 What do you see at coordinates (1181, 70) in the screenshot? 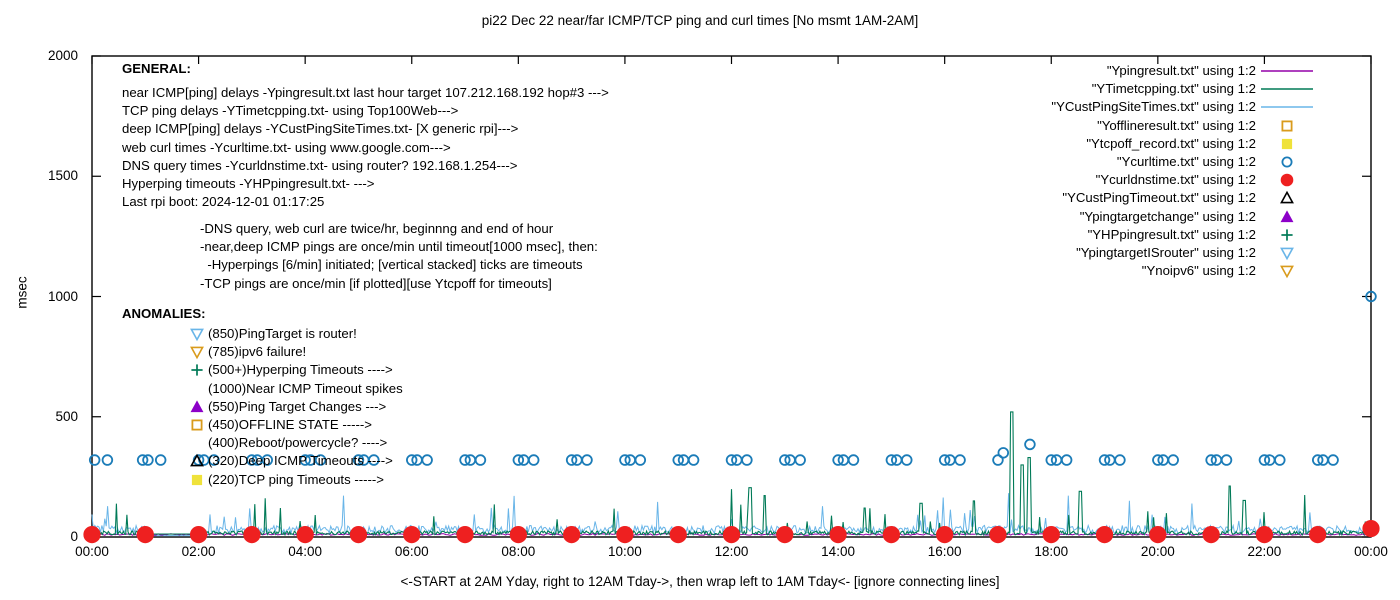
I see `legend-label-0: "Ypingresult.txt" using 1:2` at bounding box center [1181, 70].